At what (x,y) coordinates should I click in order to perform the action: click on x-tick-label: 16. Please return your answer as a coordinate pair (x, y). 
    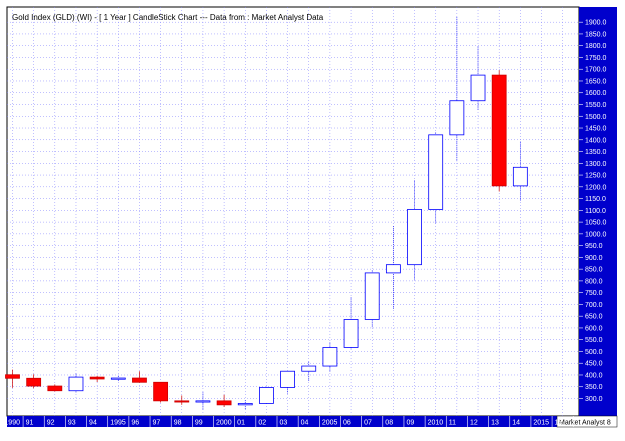
    Looking at the image, I should click on (559, 423).